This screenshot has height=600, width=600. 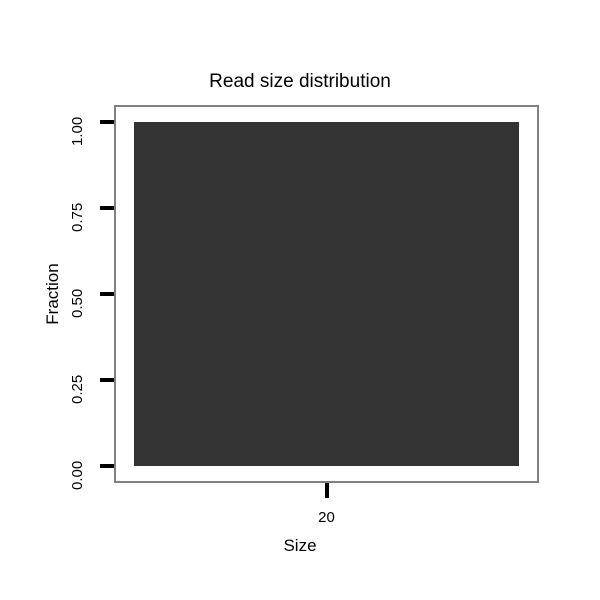 I want to click on y-axis-title: Fraction, so click(x=52, y=294).